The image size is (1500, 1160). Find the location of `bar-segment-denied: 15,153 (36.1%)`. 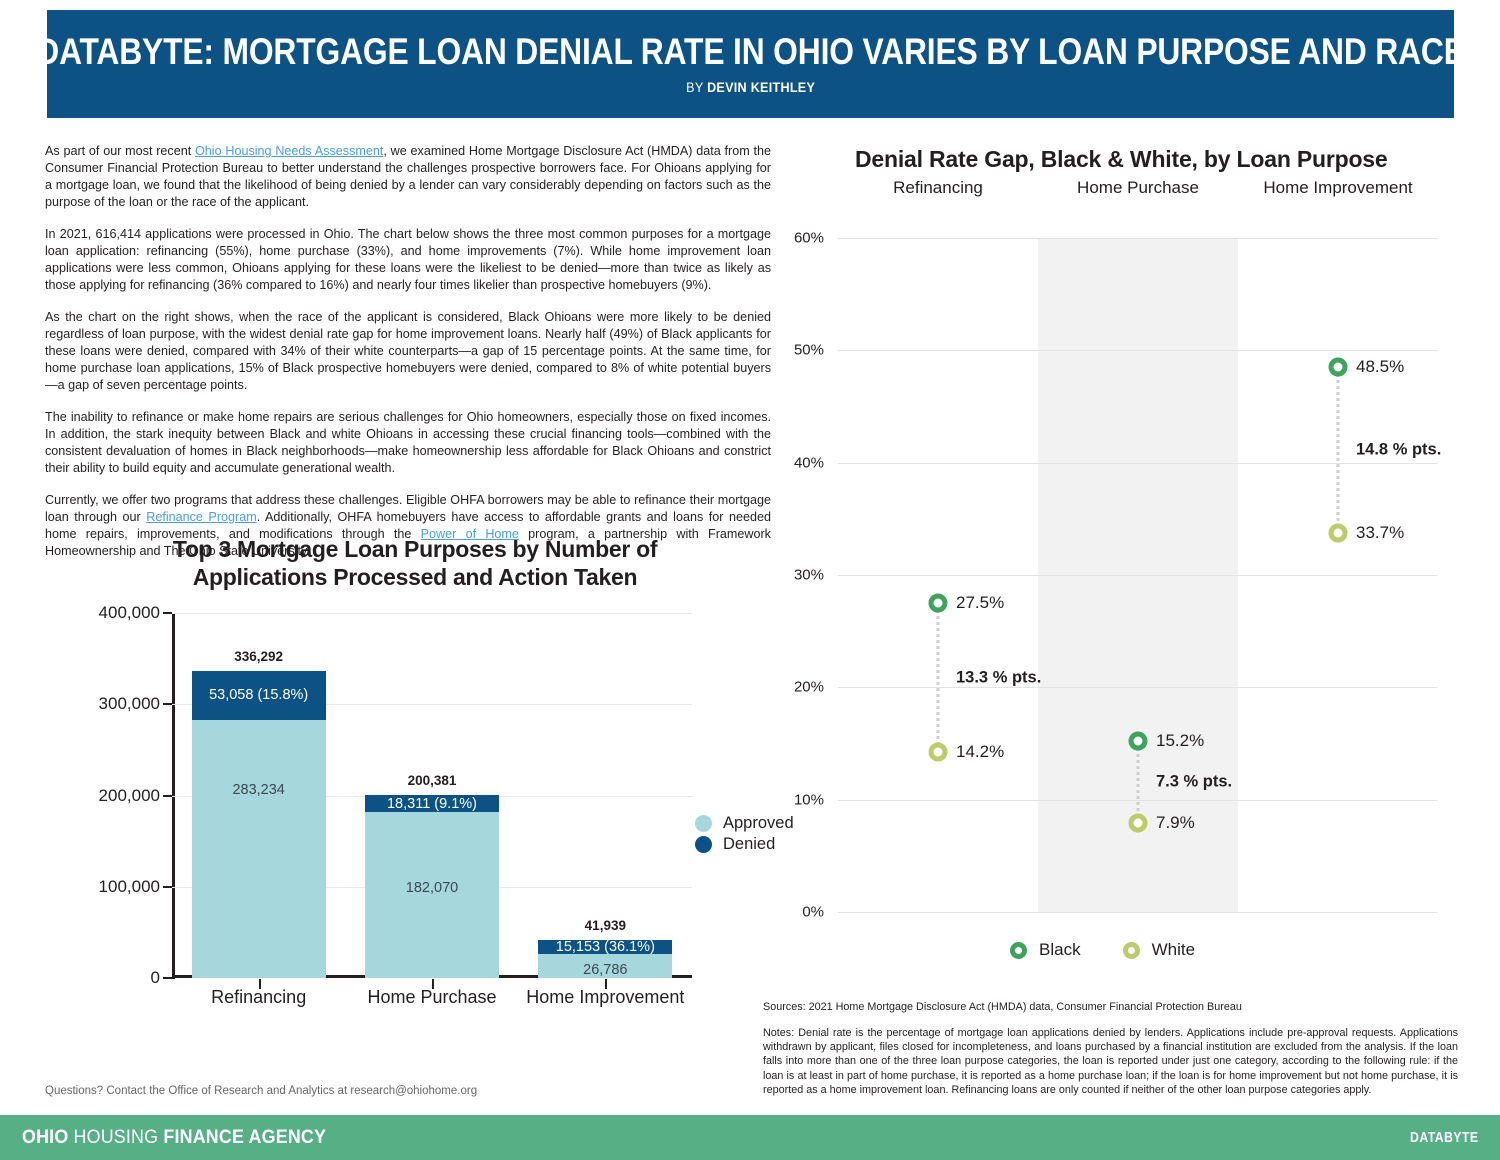

bar-segment-denied: 15,153 (36.1%) is located at coordinates (605, 947).